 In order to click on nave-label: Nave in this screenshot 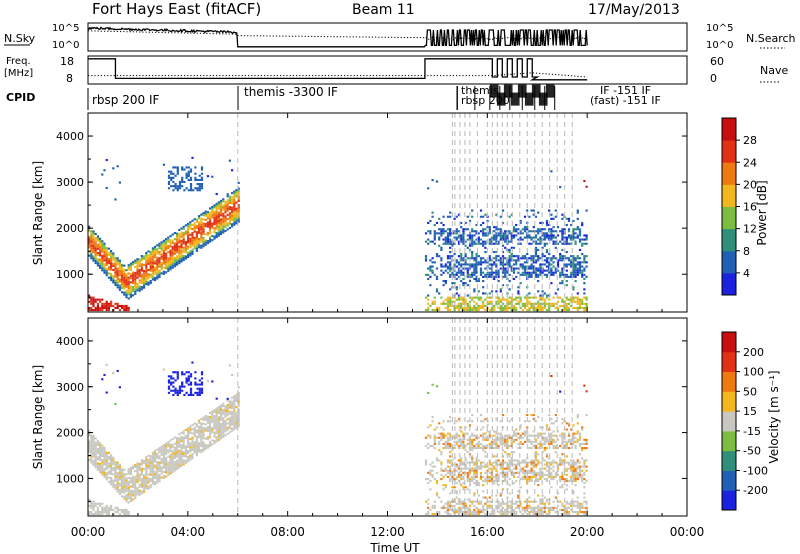, I will do `click(774, 70)`.